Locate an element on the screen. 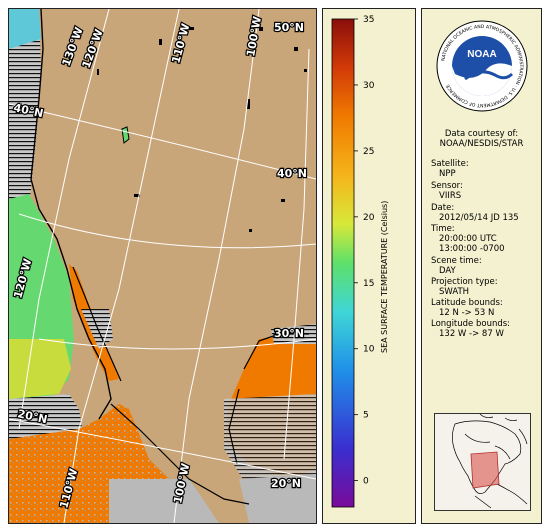  latitude-bounds-value: 12 N -> 53 N is located at coordinates (467, 313).